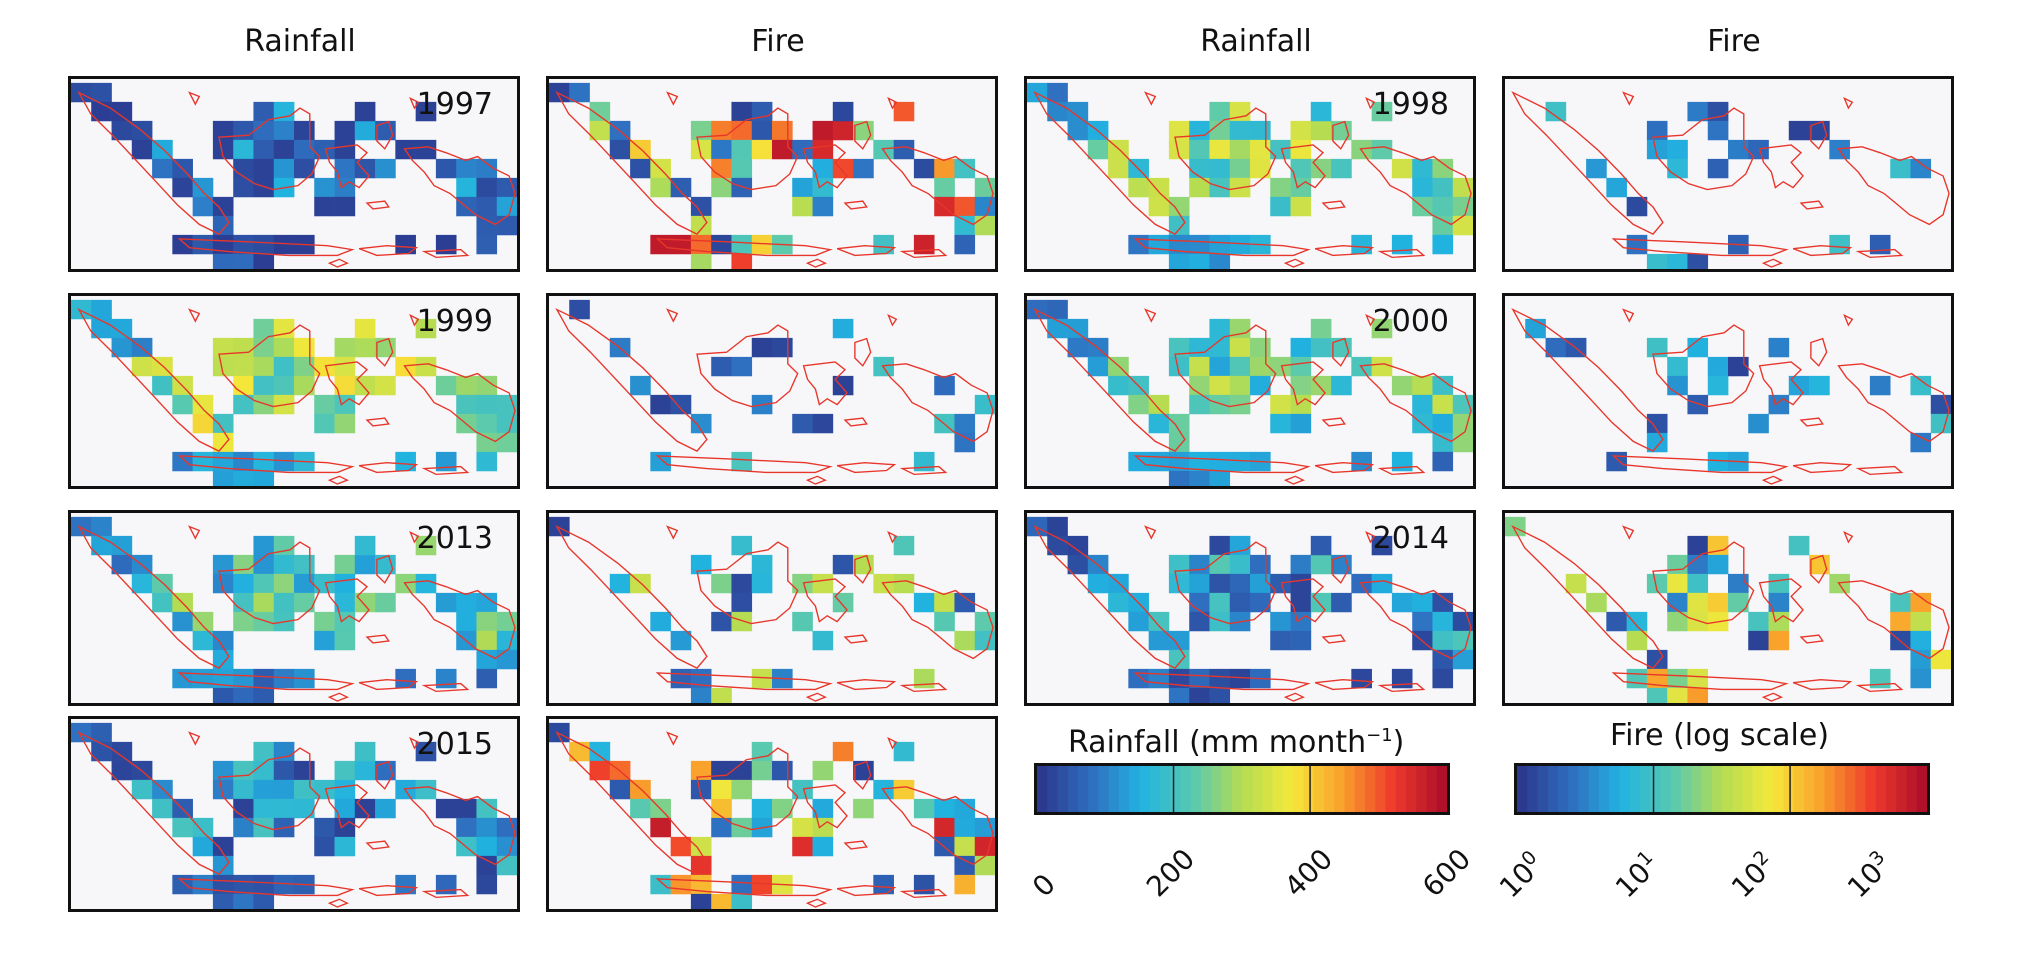 The image size is (2017, 973). What do you see at coordinates (1517, 875) in the screenshot?
I see `fire-tick-label: 10⁰` at bounding box center [1517, 875].